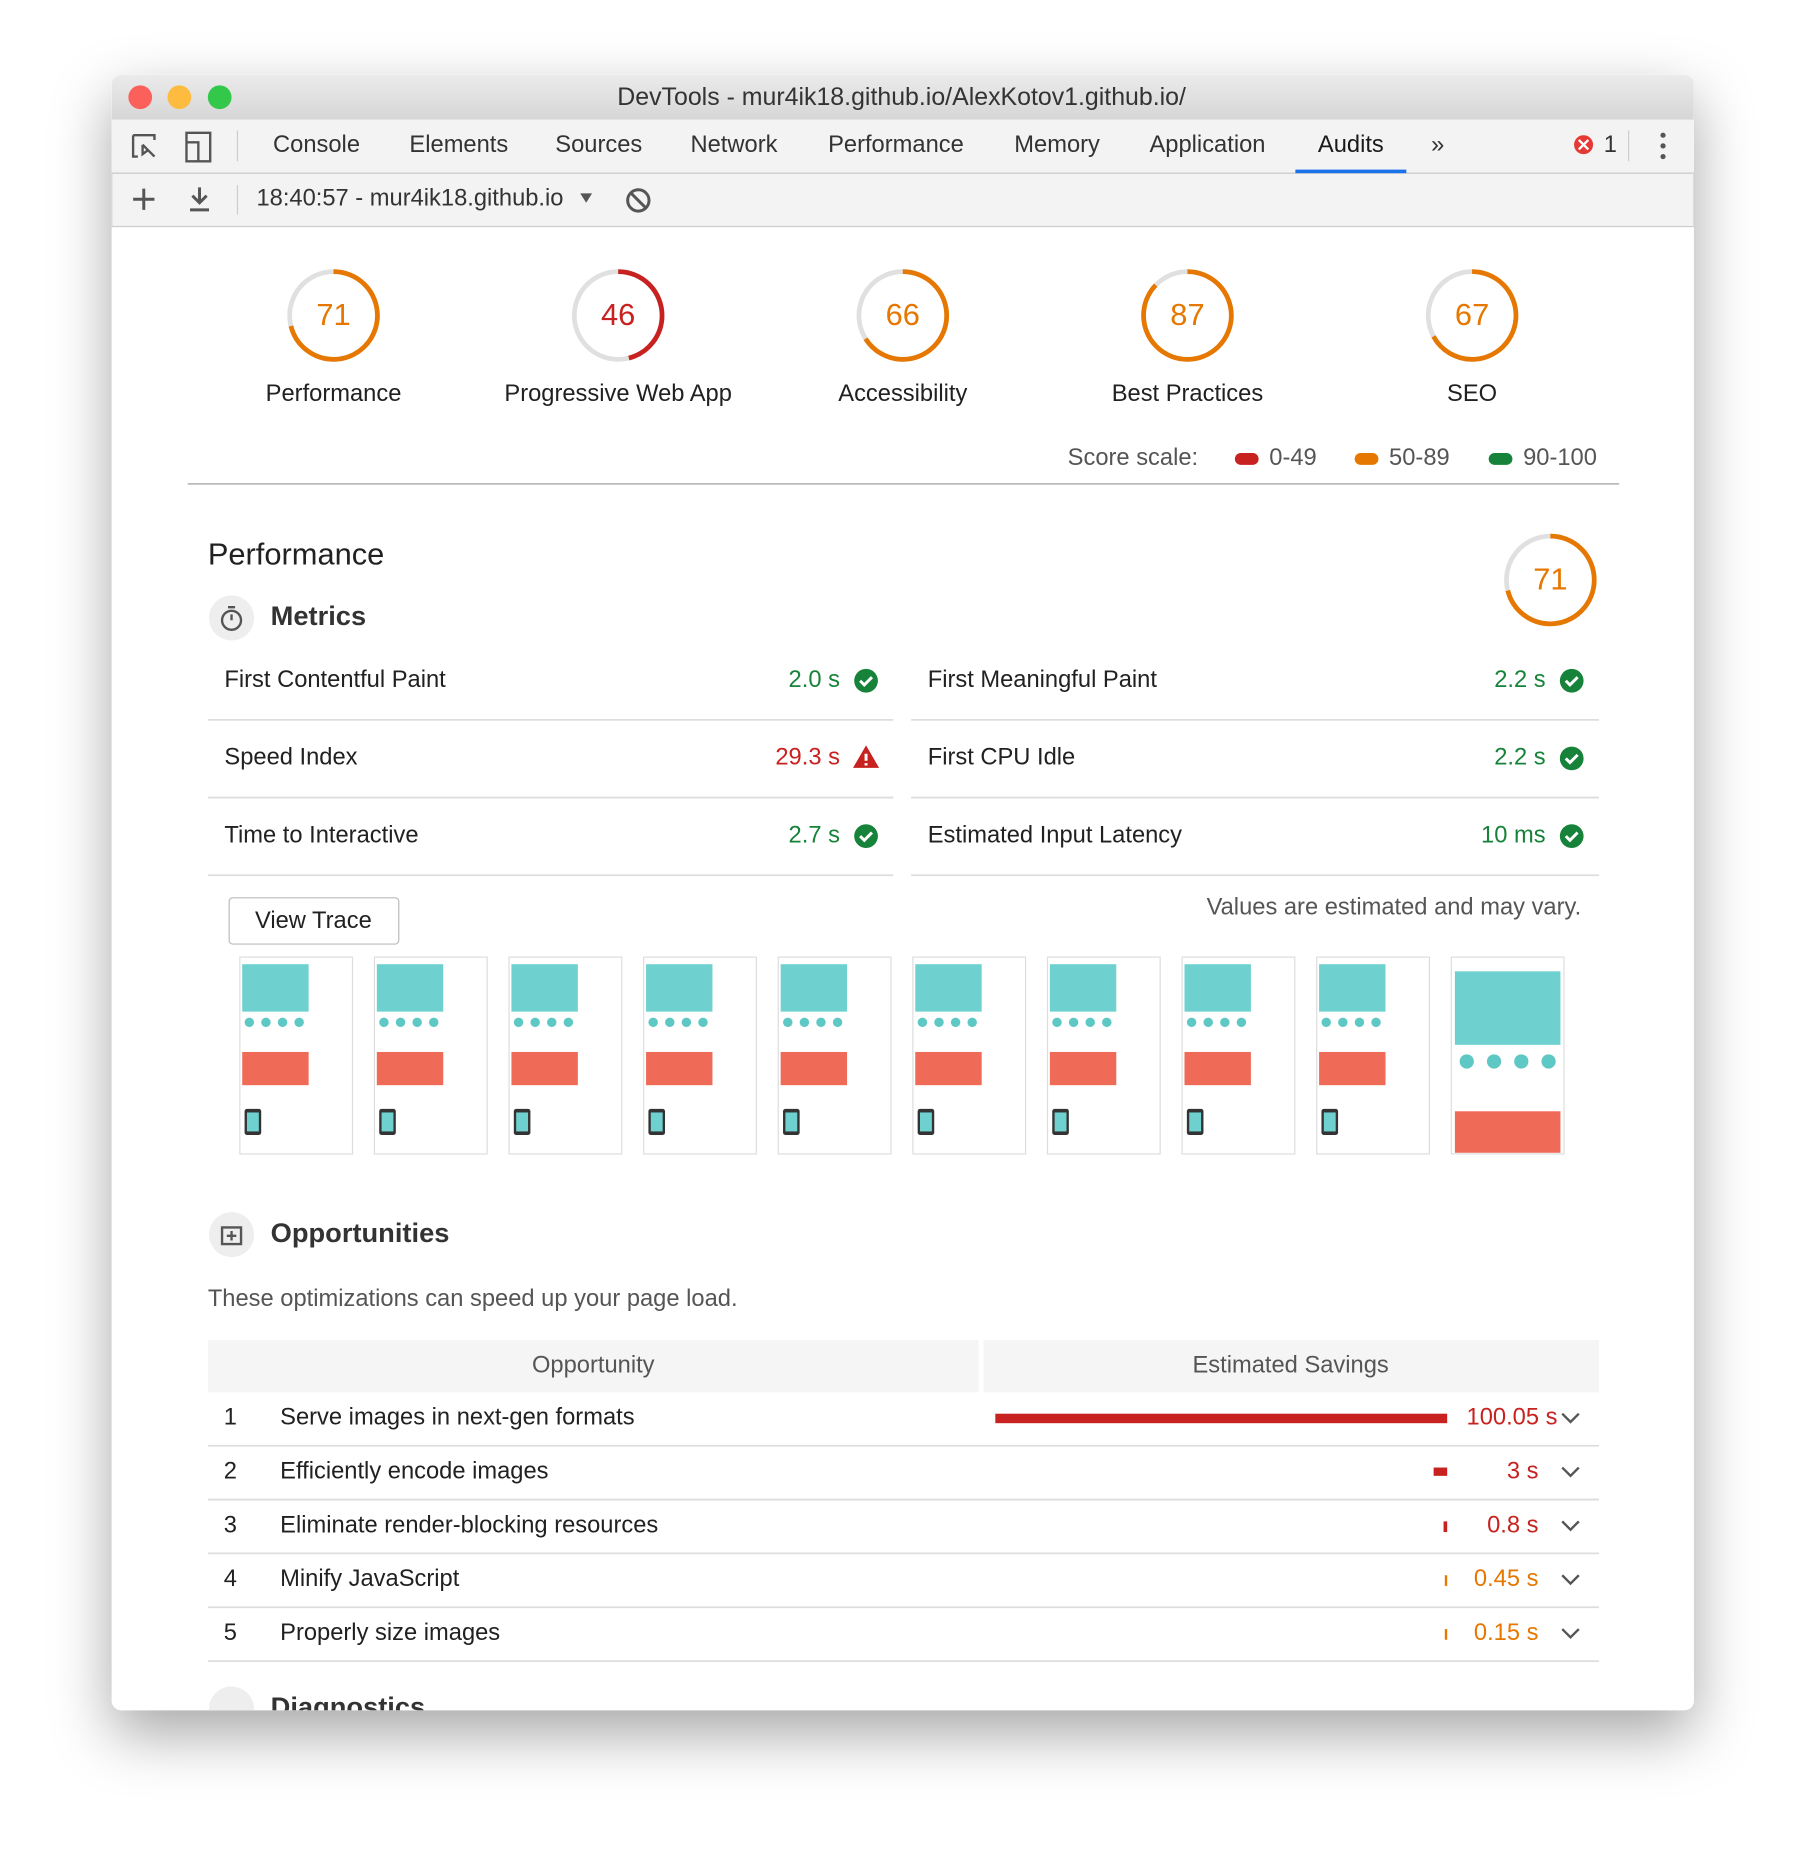  Describe the element at coordinates (1188, 394) in the screenshot. I see `gauge-label: Best Practices` at that location.